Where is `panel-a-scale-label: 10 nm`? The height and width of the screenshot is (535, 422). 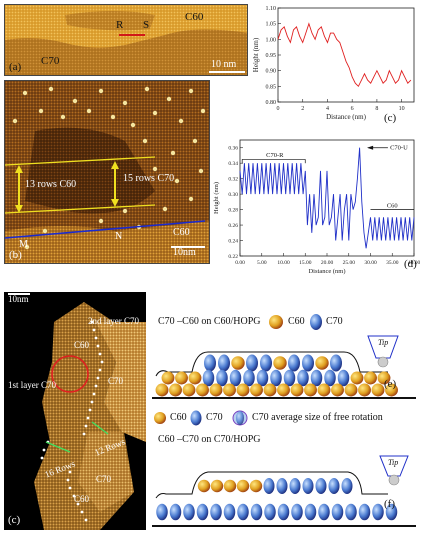
panel-a-scale-label: 10 nm is located at coordinates (224, 64).